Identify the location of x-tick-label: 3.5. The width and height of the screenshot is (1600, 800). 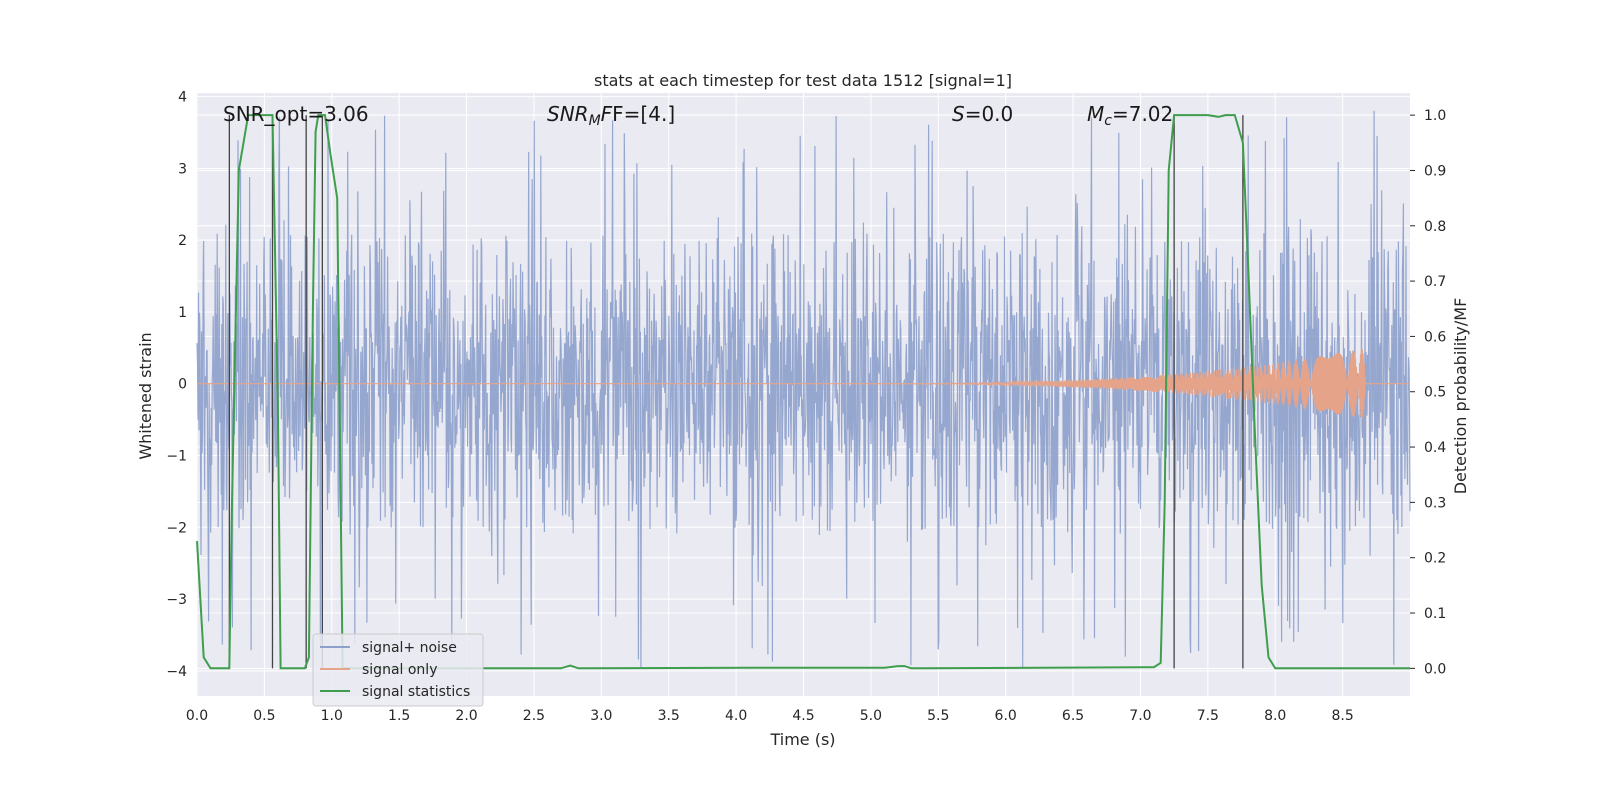
(669, 716).